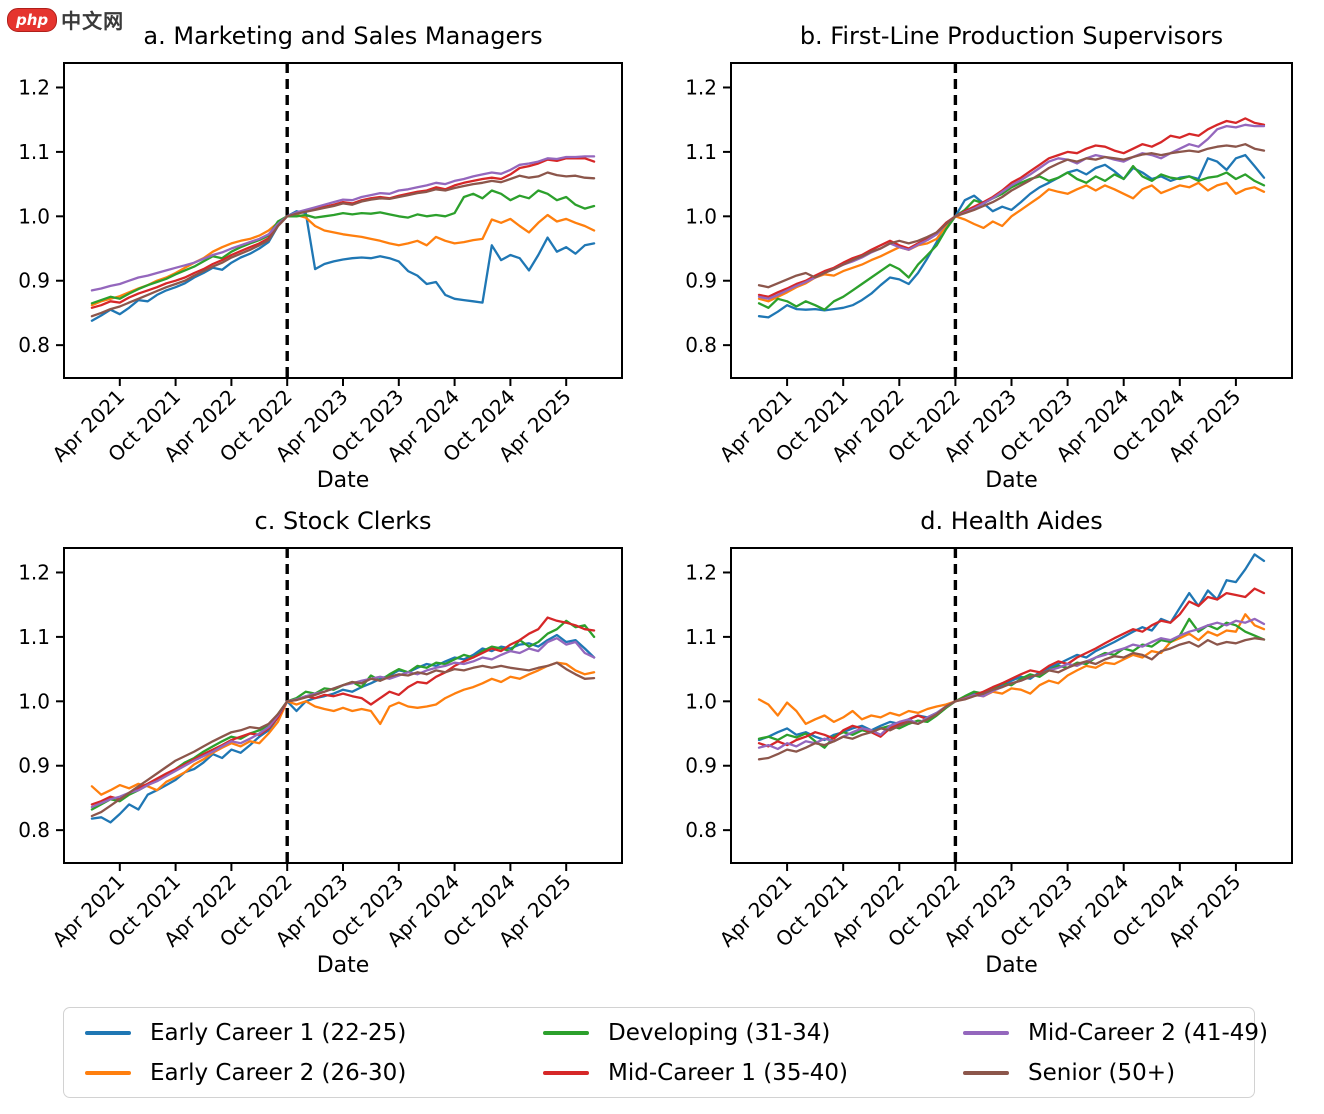 The width and height of the screenshot is (1324, 1114). I want to click on legend-label: Early Career 2 (26-30), so click(278, 1072).